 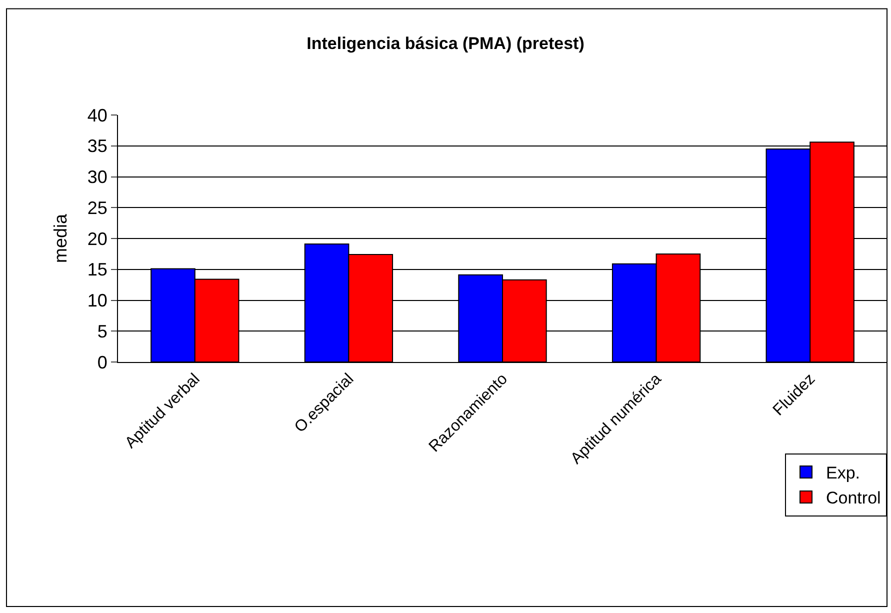 I want to click on legend-label: Exp., so click(x=843, y=473).